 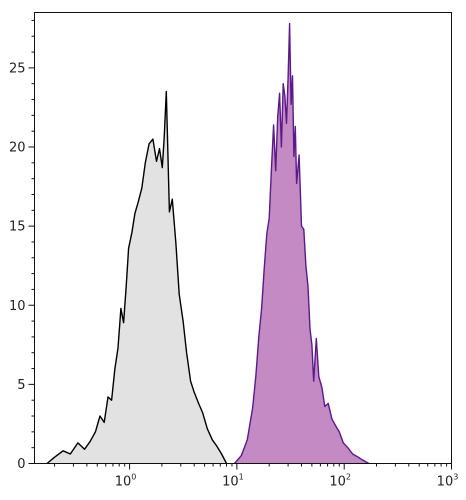 What do you see at coordinates (340, 481) in the screenshot?
I see `x-tick-label: 10²` at bounding box center [340, 481].